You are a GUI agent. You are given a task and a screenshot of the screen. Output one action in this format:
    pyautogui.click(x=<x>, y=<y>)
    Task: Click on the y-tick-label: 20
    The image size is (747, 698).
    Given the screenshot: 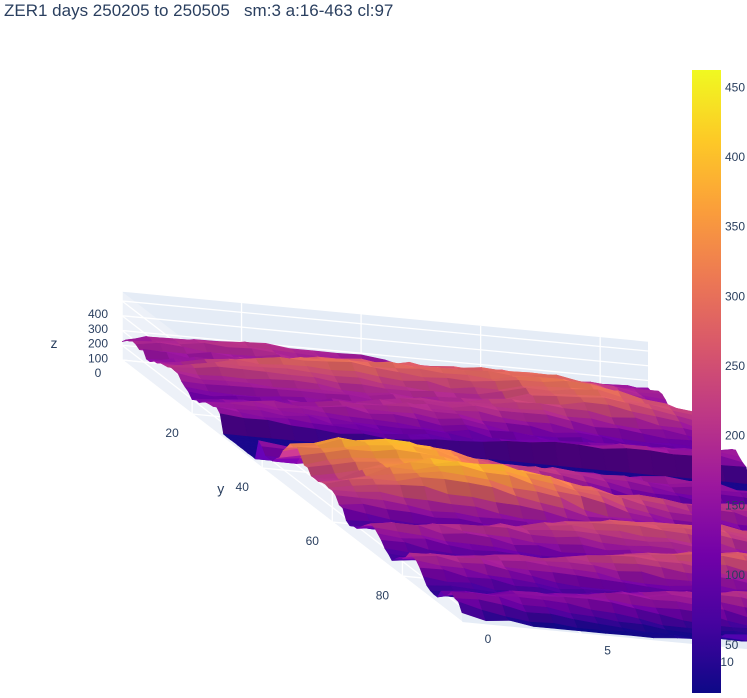 What is the action you would take?
    pyautogui.click(x=172, y=433)
    